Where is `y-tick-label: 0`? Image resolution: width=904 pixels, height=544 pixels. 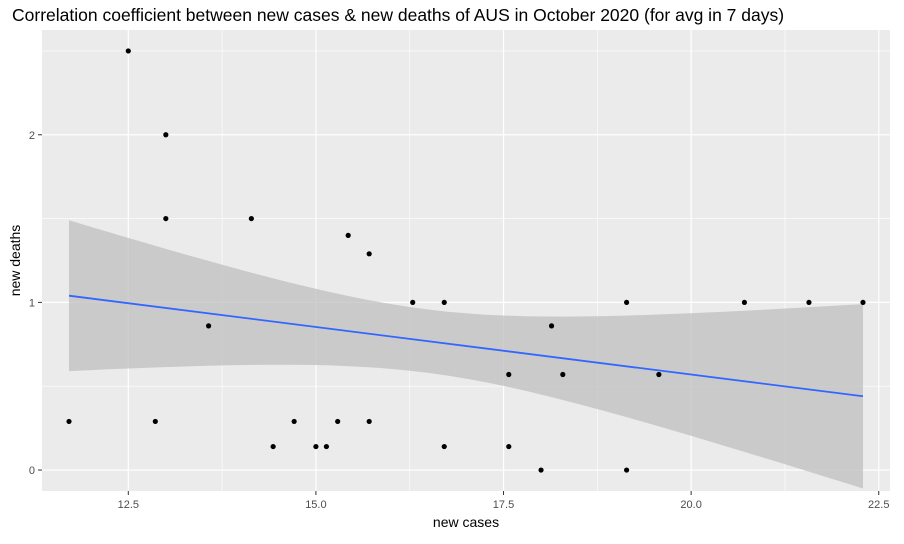 y-tick-label: 0 is located at coordinates (32, 471).